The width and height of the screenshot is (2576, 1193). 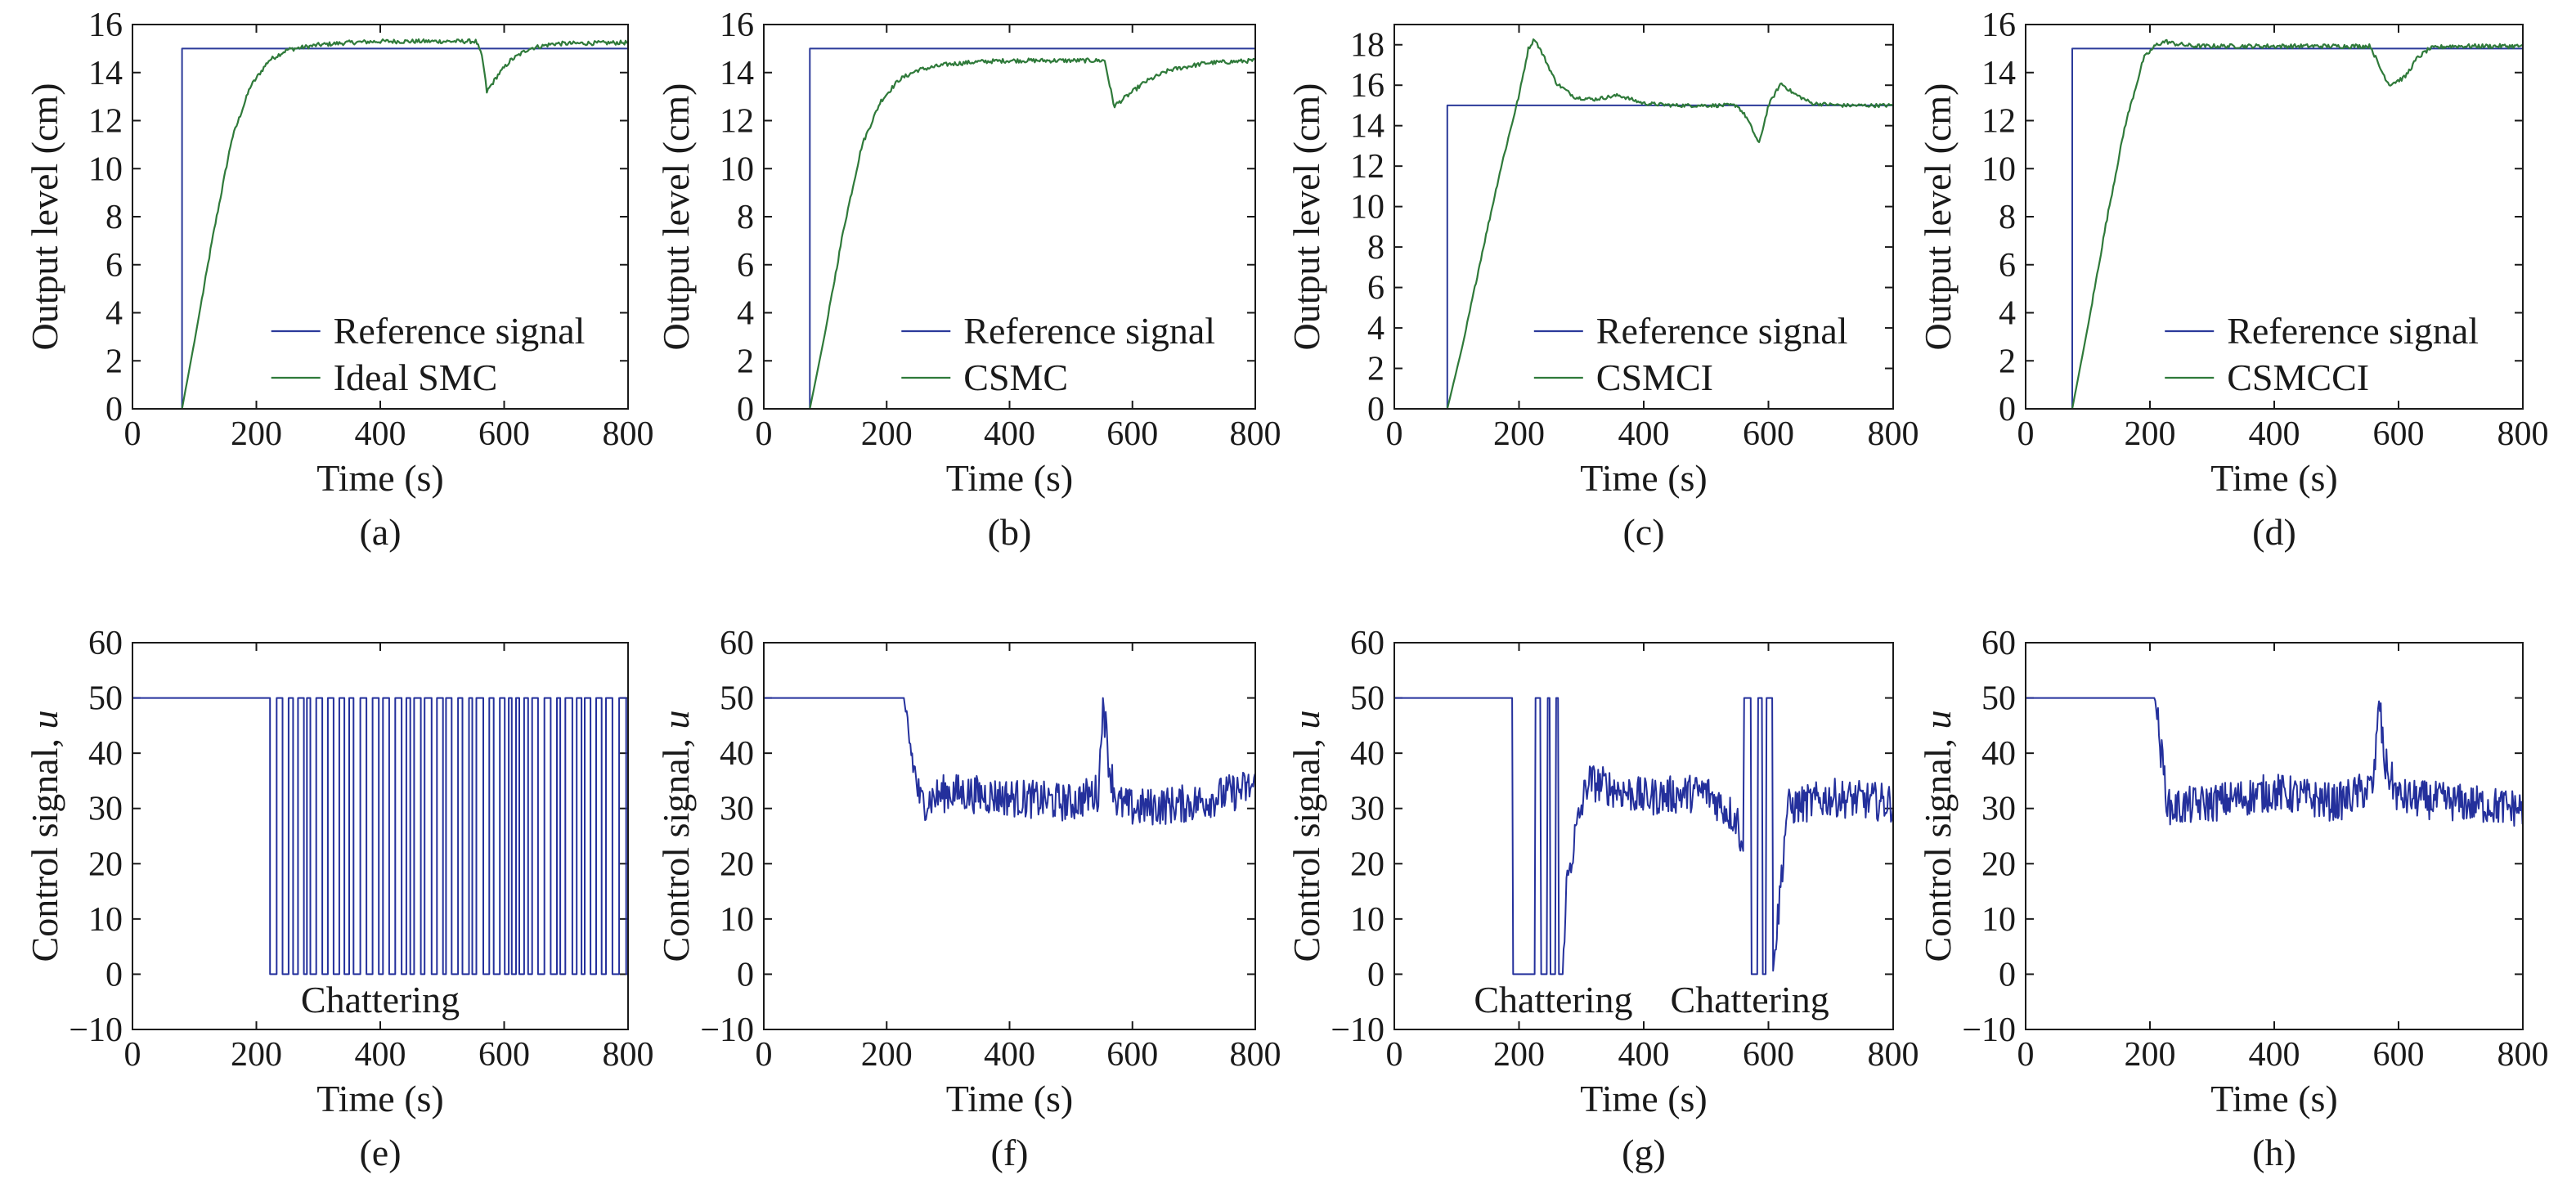 I want to click on legend-entry: CSMCI, so click(x=1655, y=378).